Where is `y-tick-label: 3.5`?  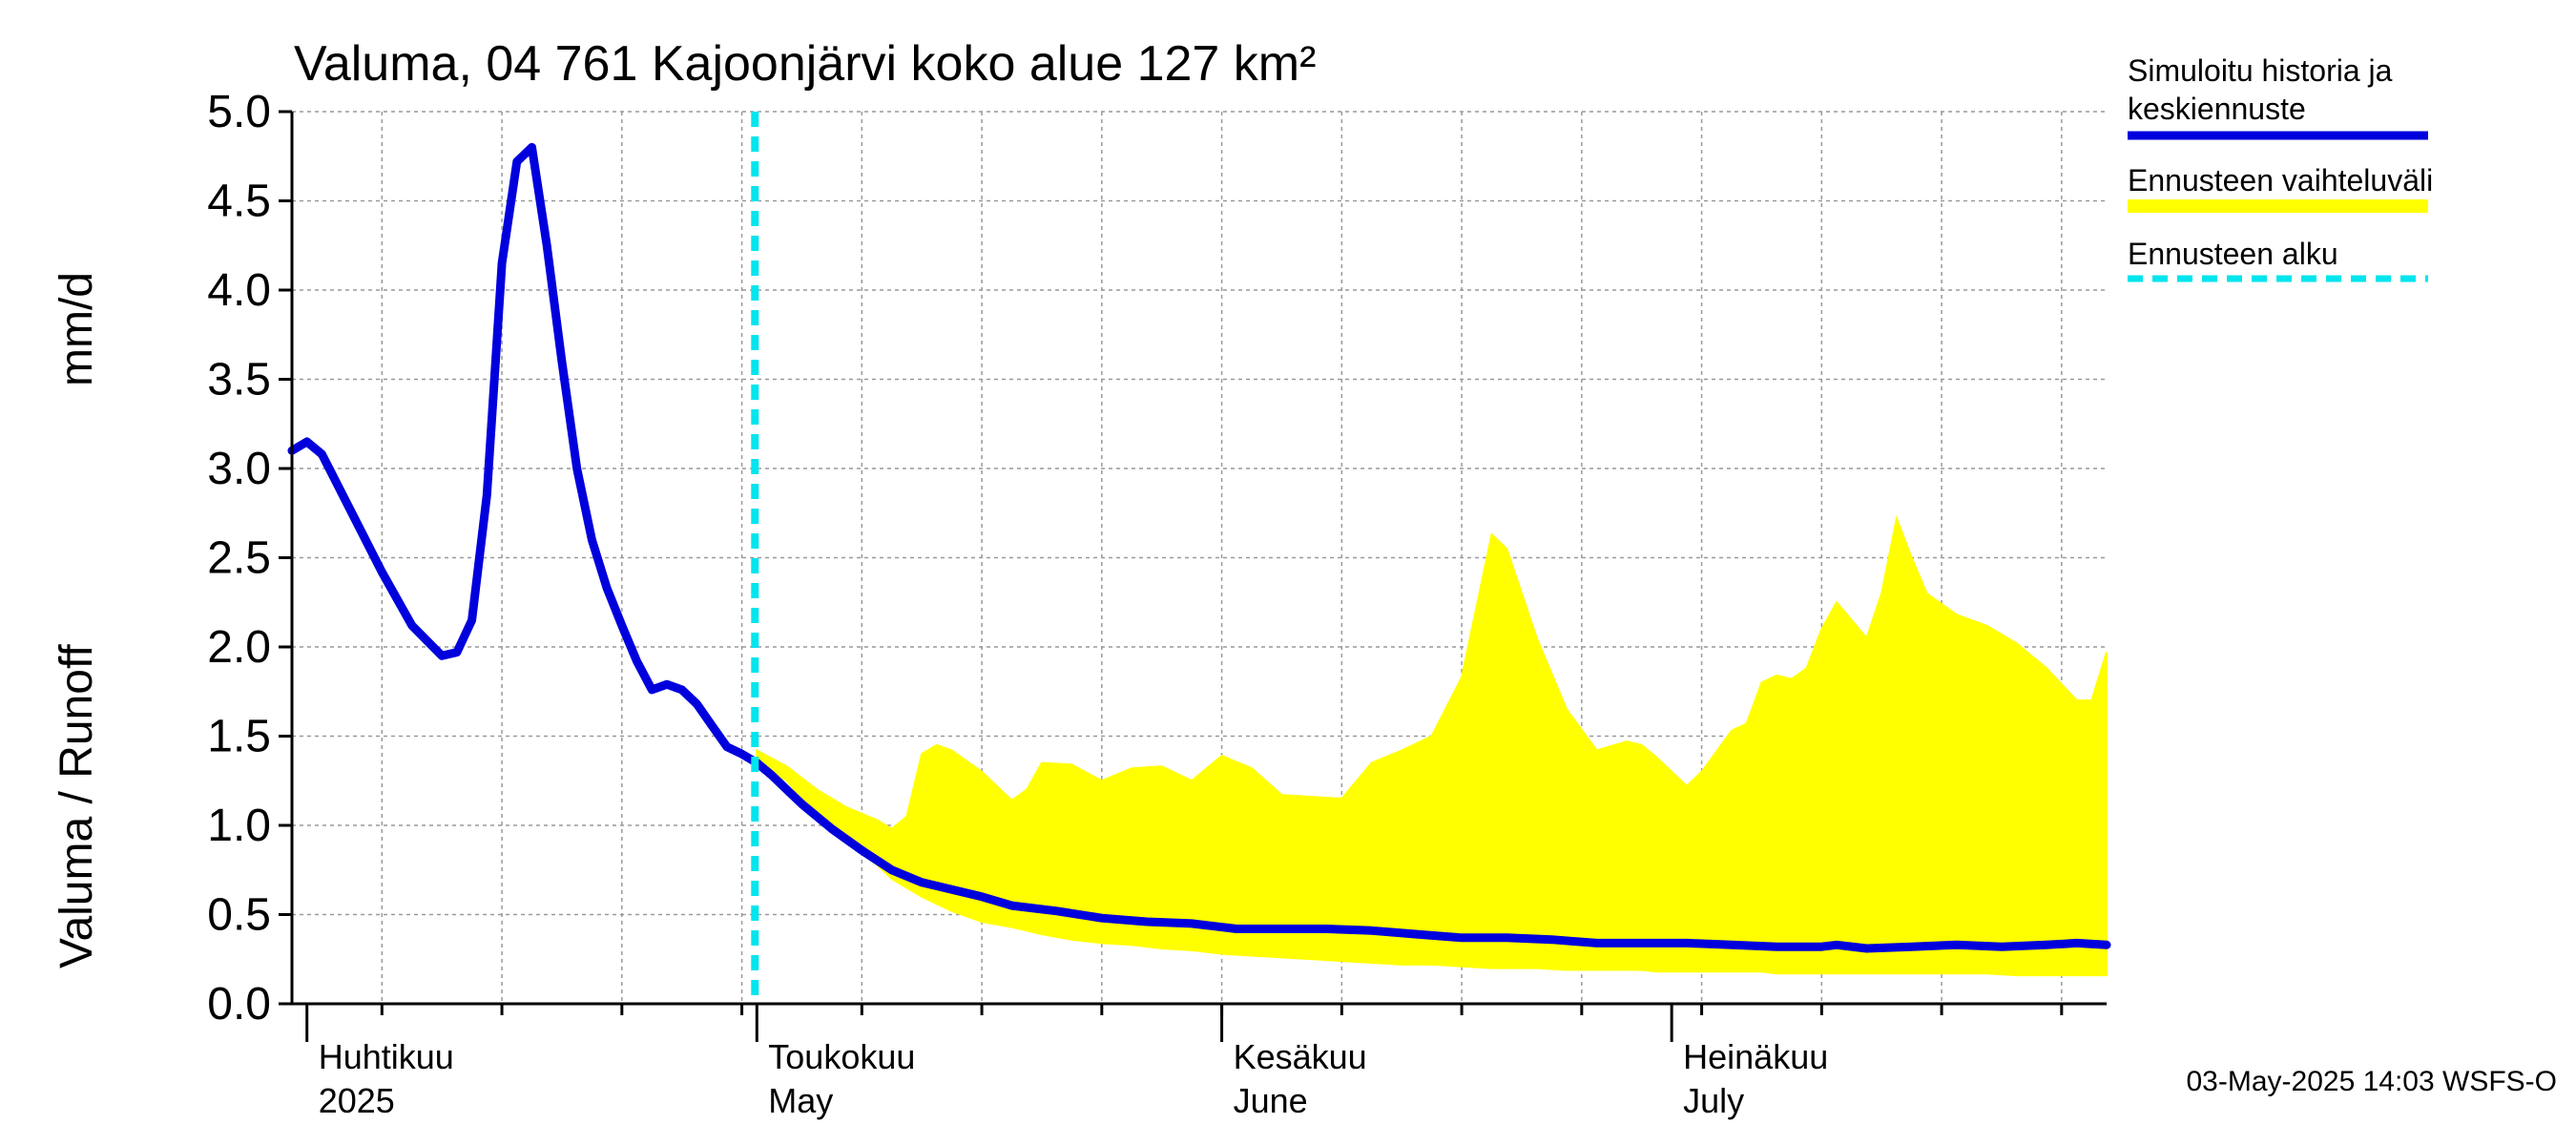
y-tick-label: 3.5 is located at coordinates (239, 380).